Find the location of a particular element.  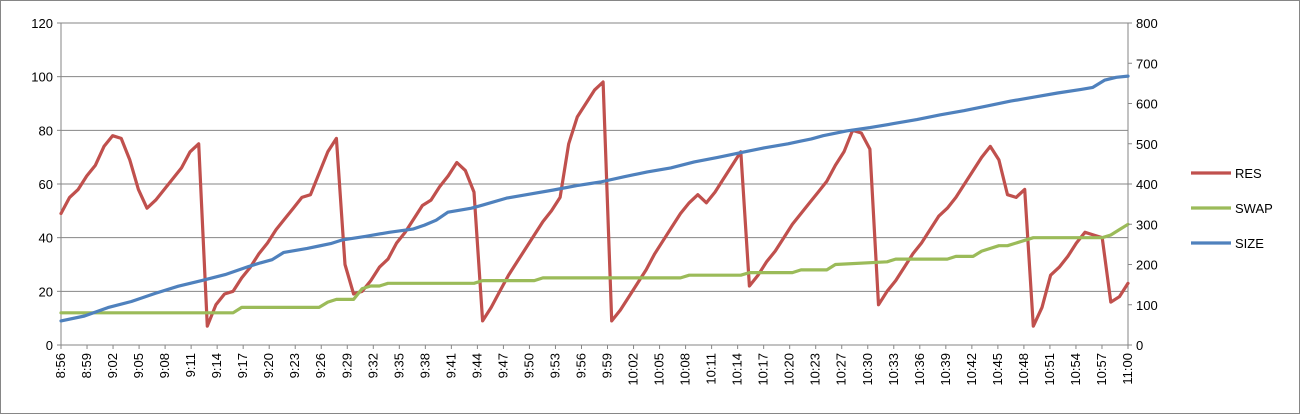

x-tick-label: 9:50 is located at coordinates (528, 365).